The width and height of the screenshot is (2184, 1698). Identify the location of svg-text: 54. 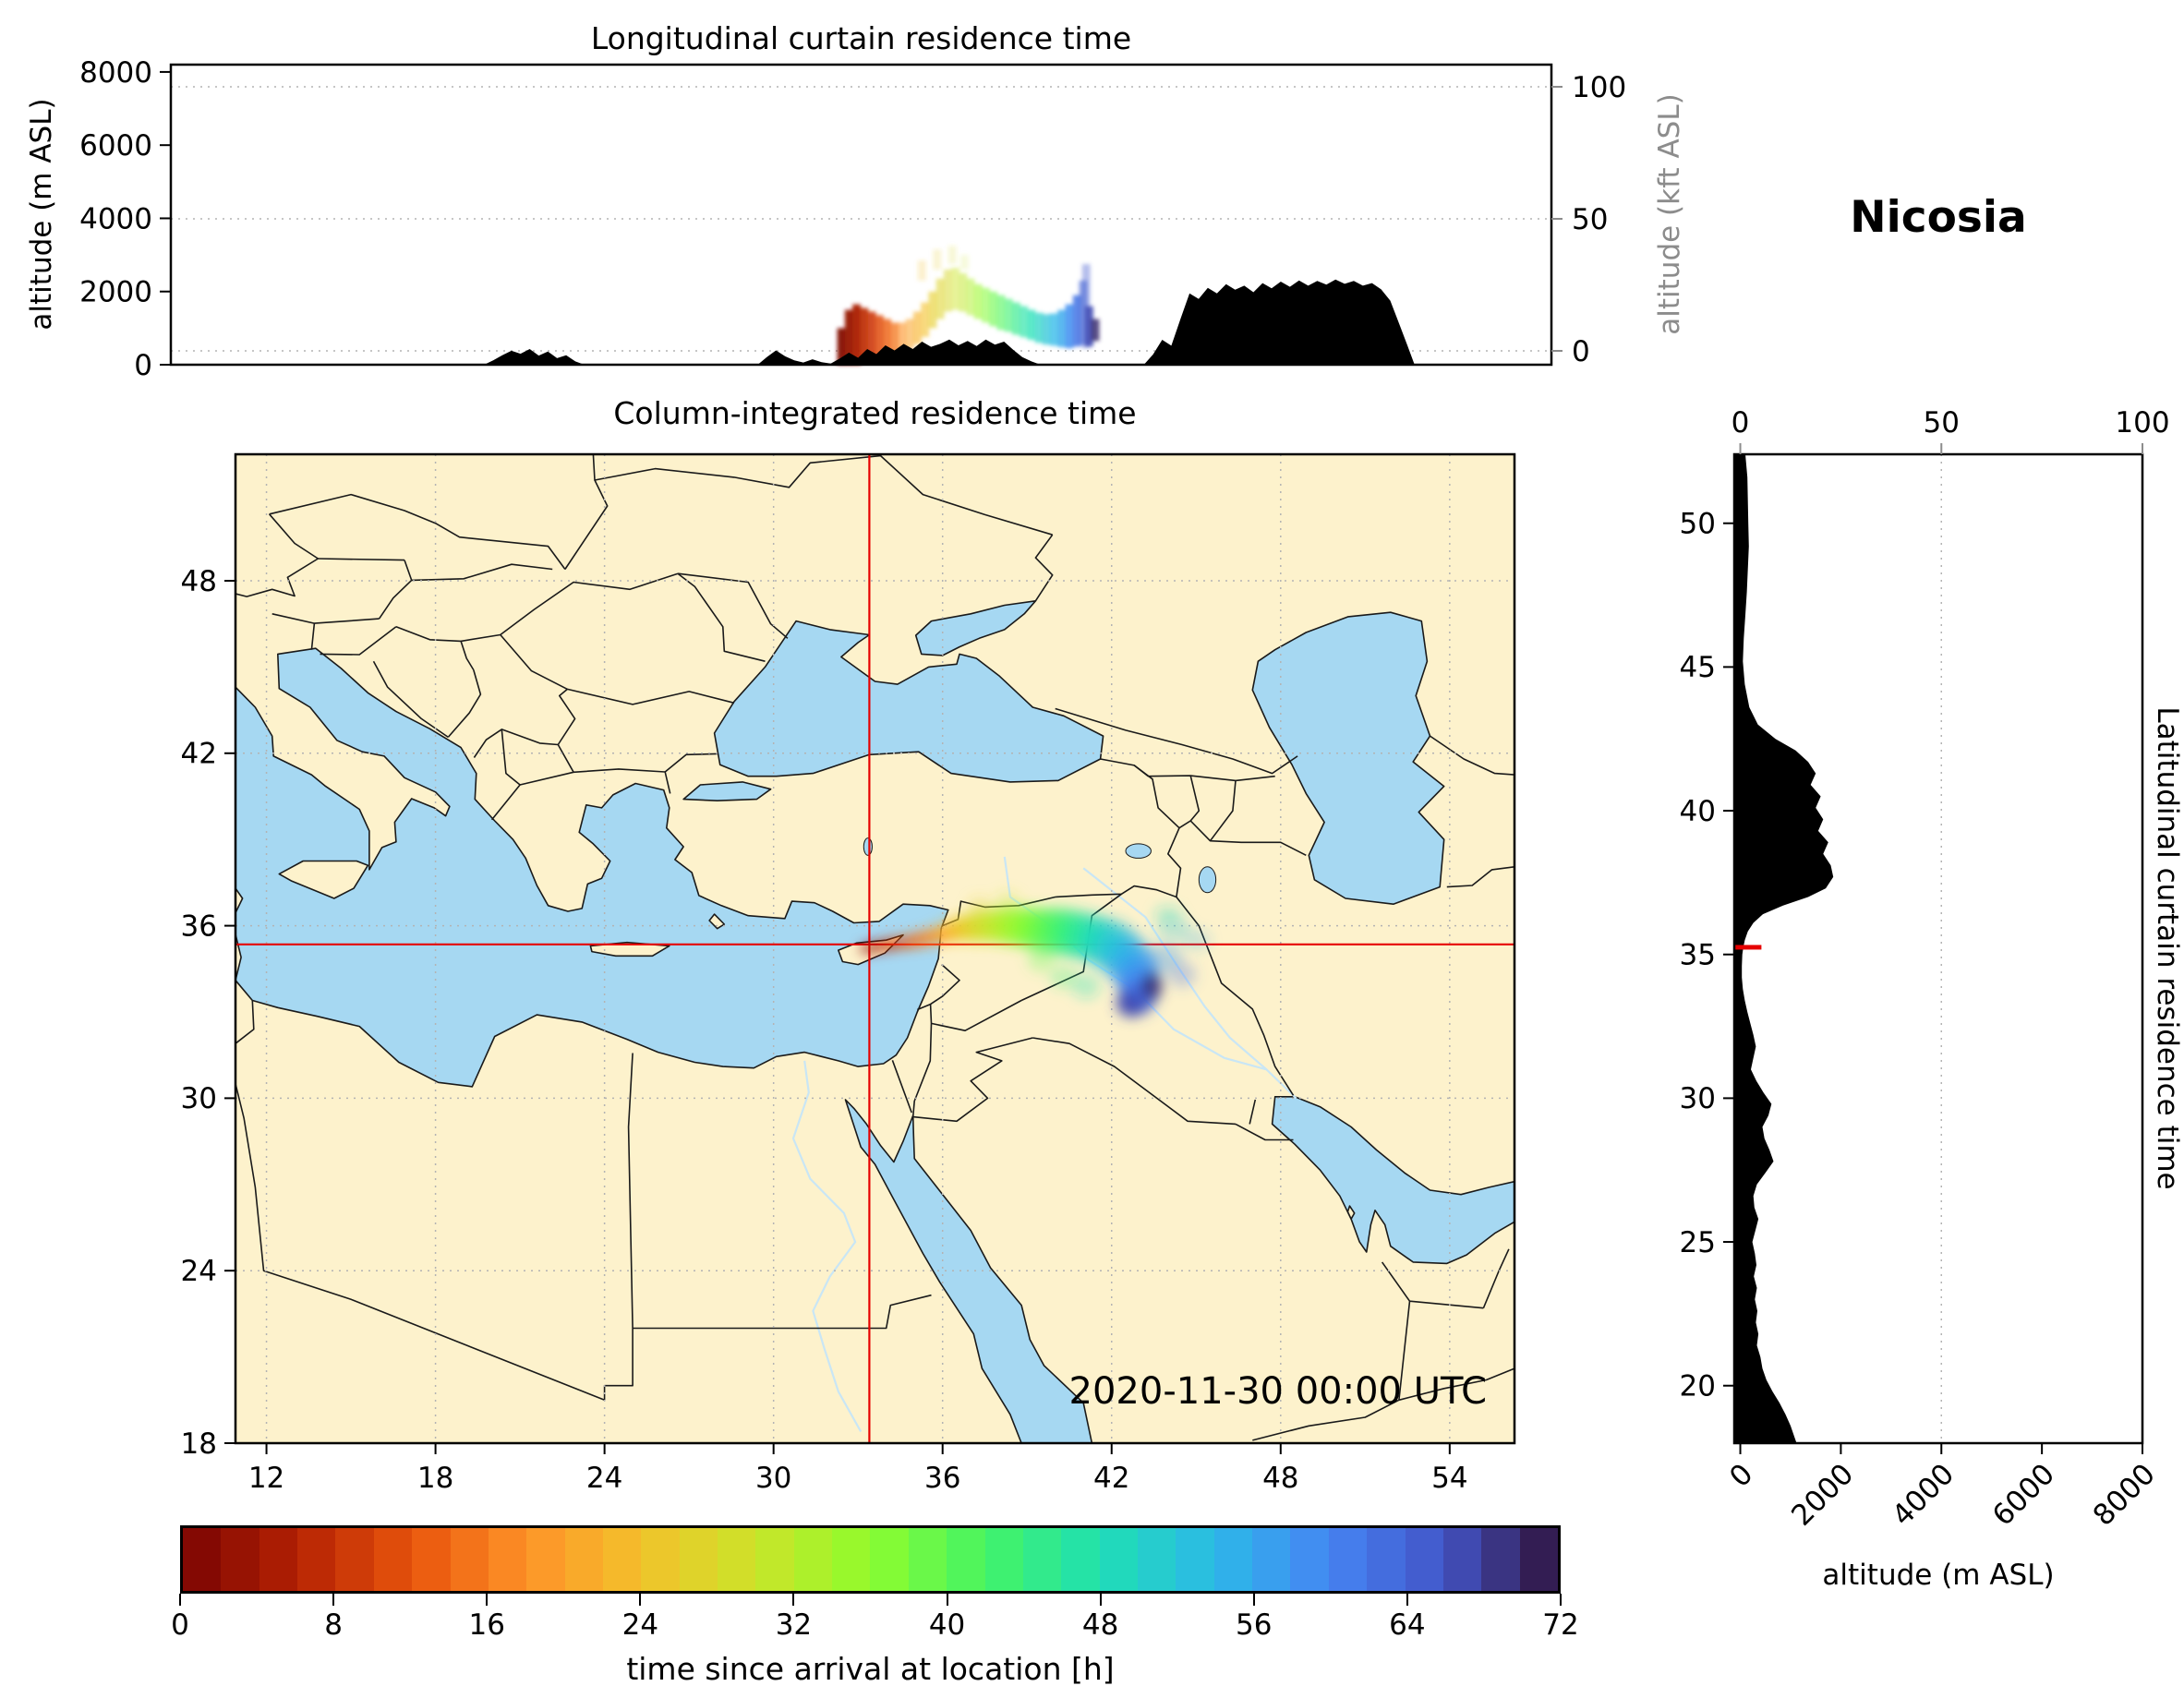
(1449, 1478).